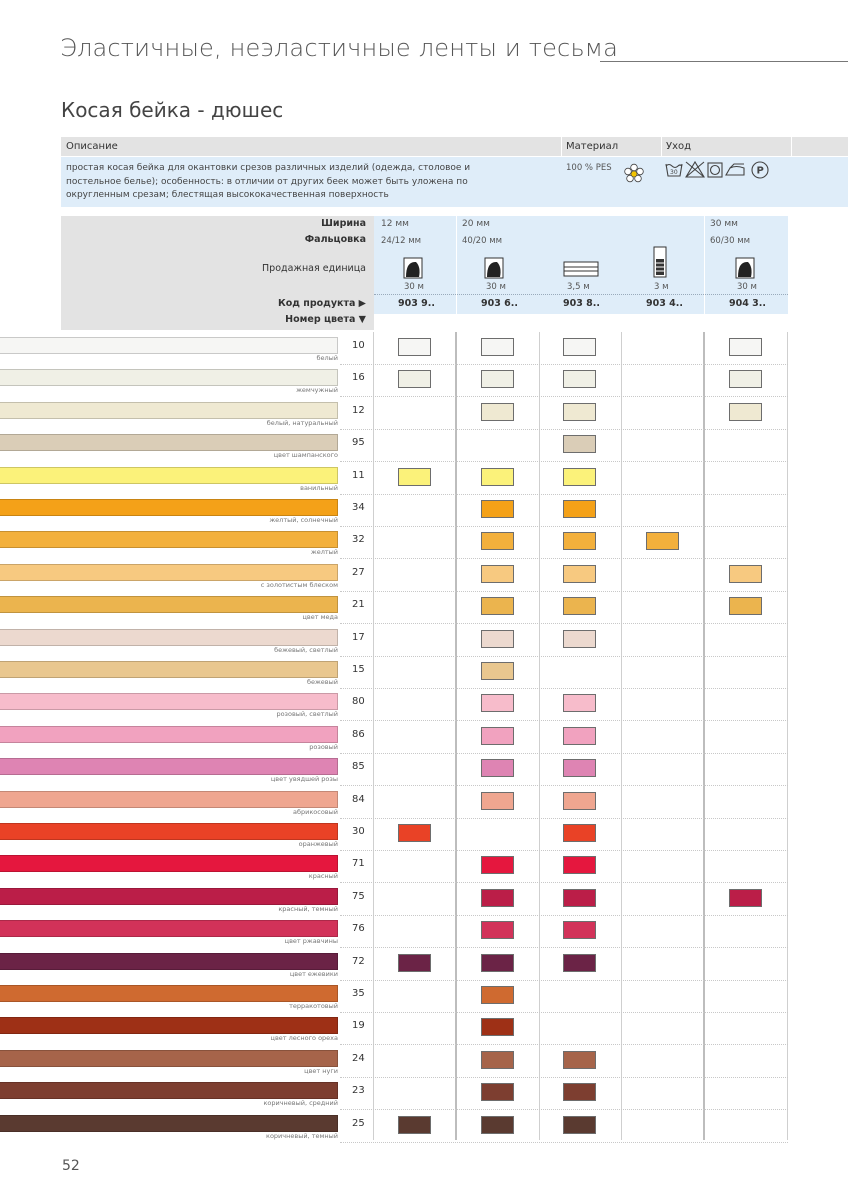 This screenshot has height=1200, width=848. Describe the element at coordinates (589, 168) in the screenshot. I see `material-value: 100 % PES` at that location.